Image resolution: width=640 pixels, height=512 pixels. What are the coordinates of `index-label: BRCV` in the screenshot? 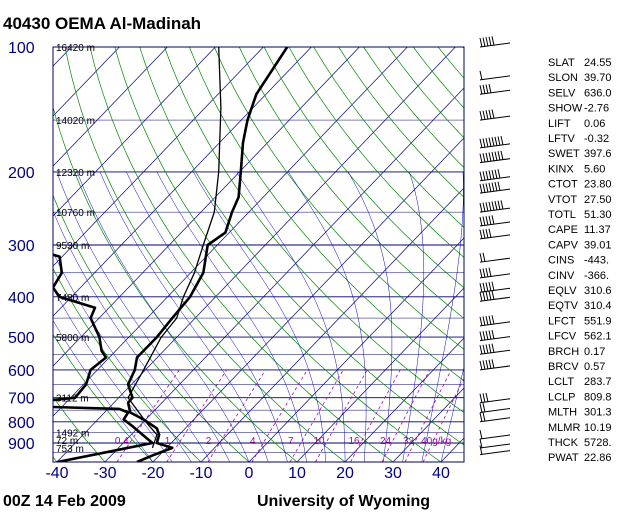 It's located at (563, 367).